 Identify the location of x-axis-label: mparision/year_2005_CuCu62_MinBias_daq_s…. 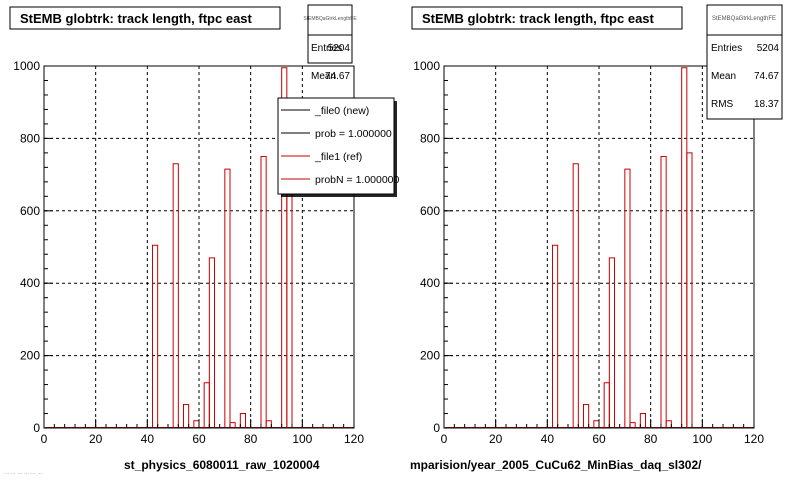
(556, 465).